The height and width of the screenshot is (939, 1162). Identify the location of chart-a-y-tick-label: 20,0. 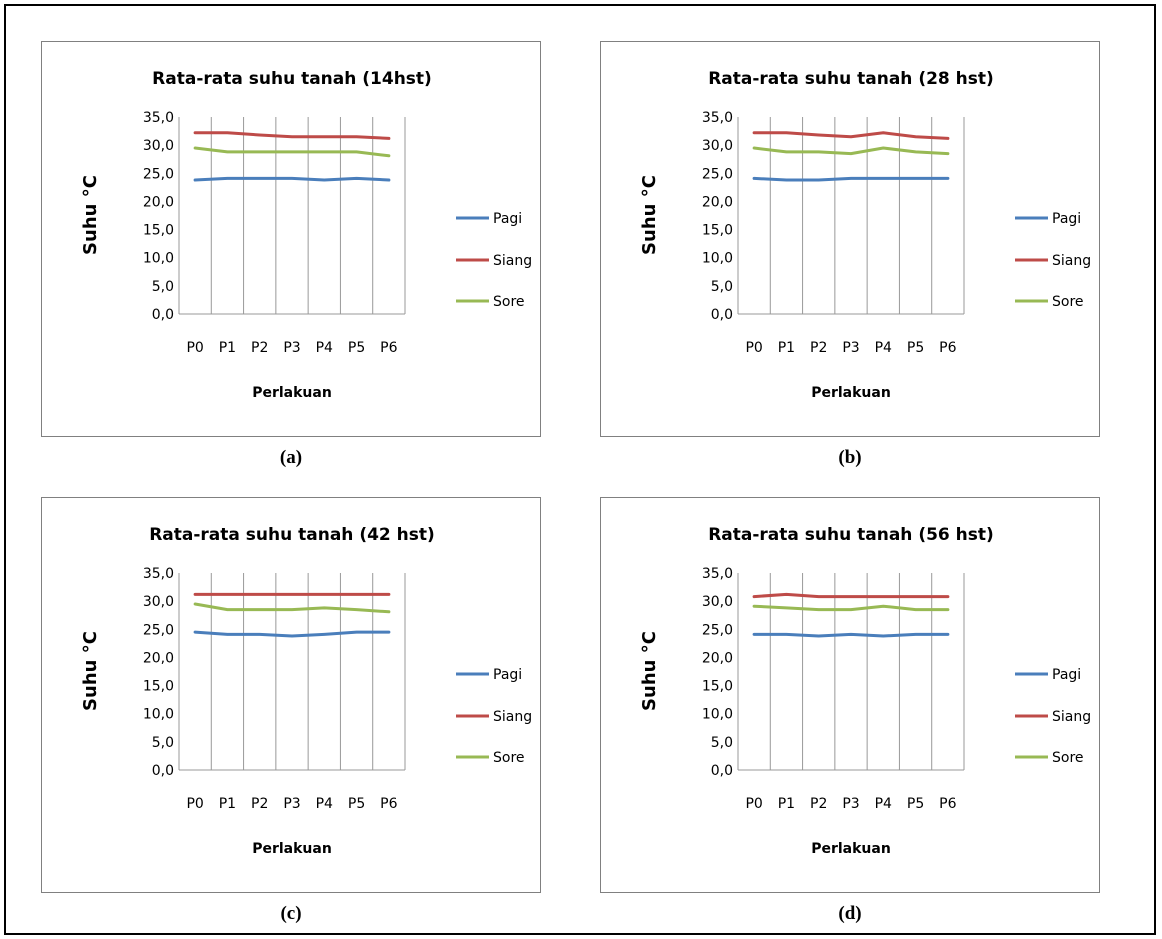
(158, 202).